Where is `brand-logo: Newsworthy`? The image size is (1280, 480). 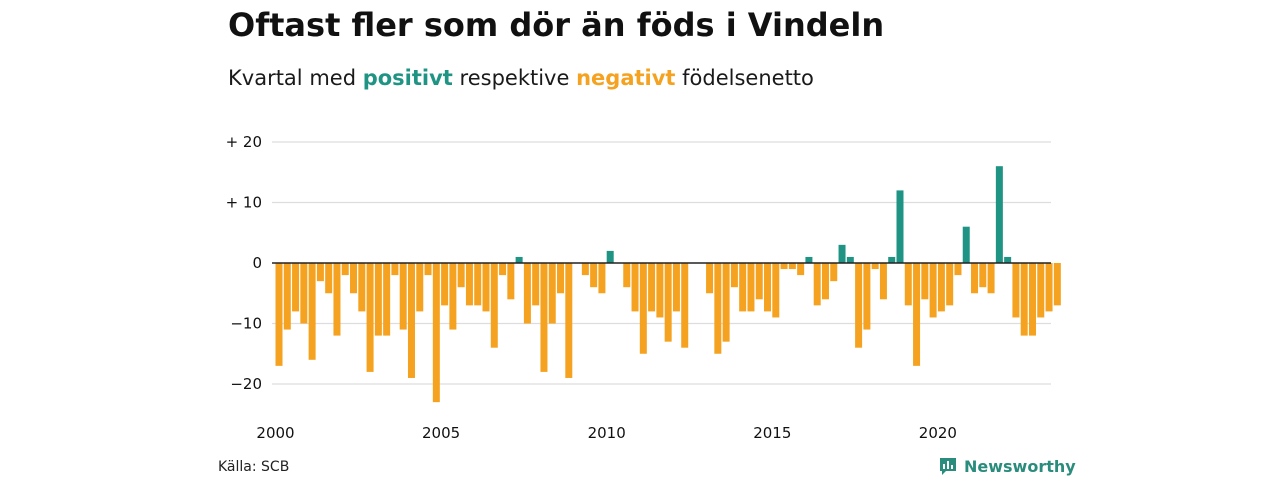 brand-logo: Newsworthy is located at coordinates (1007, 466).